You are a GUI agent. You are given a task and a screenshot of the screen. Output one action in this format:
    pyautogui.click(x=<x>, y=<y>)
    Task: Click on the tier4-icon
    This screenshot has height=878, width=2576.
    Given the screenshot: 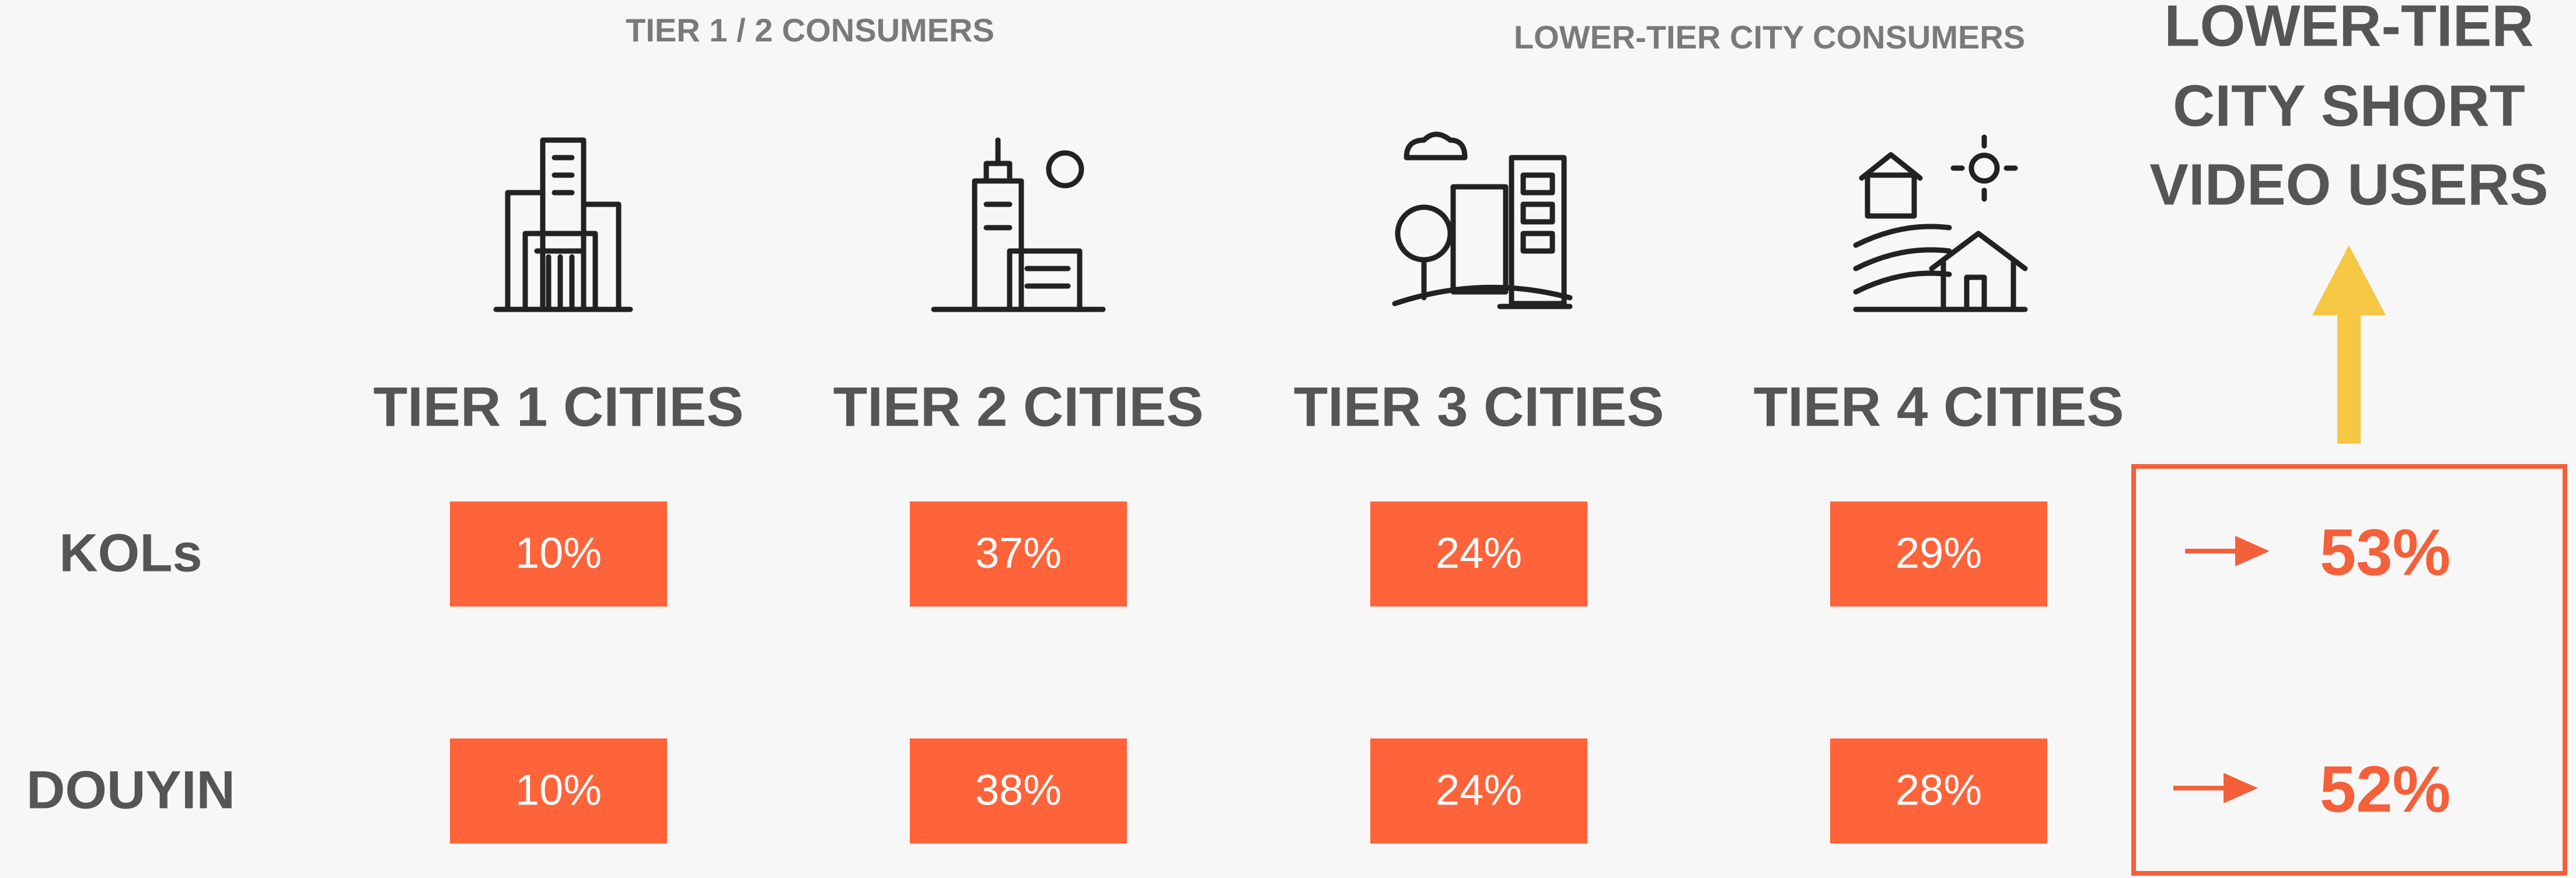 What is the action you would take?
    pyautogui.click(x=1940, y=223)
    